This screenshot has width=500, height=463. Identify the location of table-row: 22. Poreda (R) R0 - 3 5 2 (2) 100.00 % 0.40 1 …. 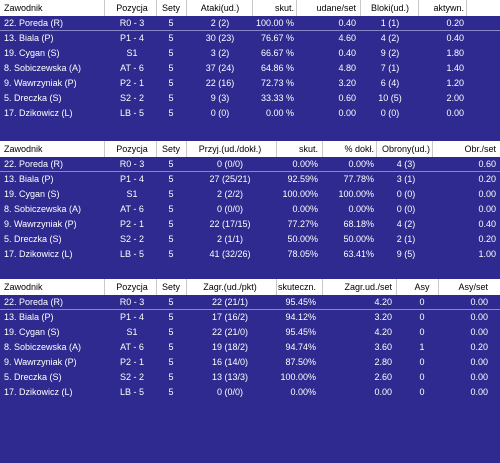
(250, 23).